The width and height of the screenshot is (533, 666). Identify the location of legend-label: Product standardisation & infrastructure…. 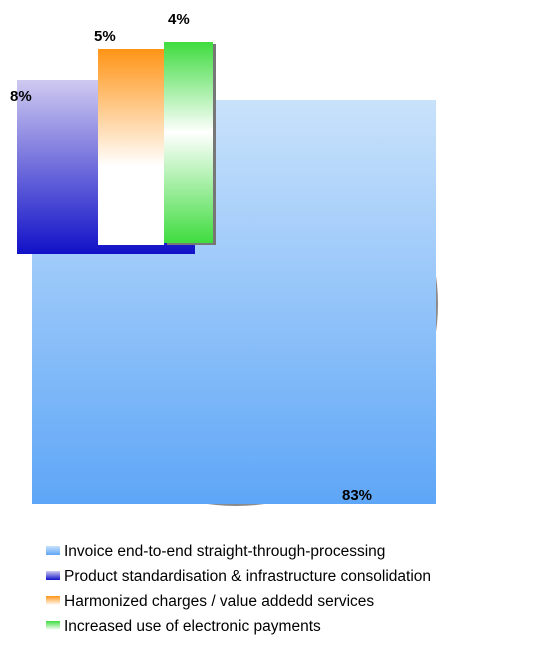
(248, 576).